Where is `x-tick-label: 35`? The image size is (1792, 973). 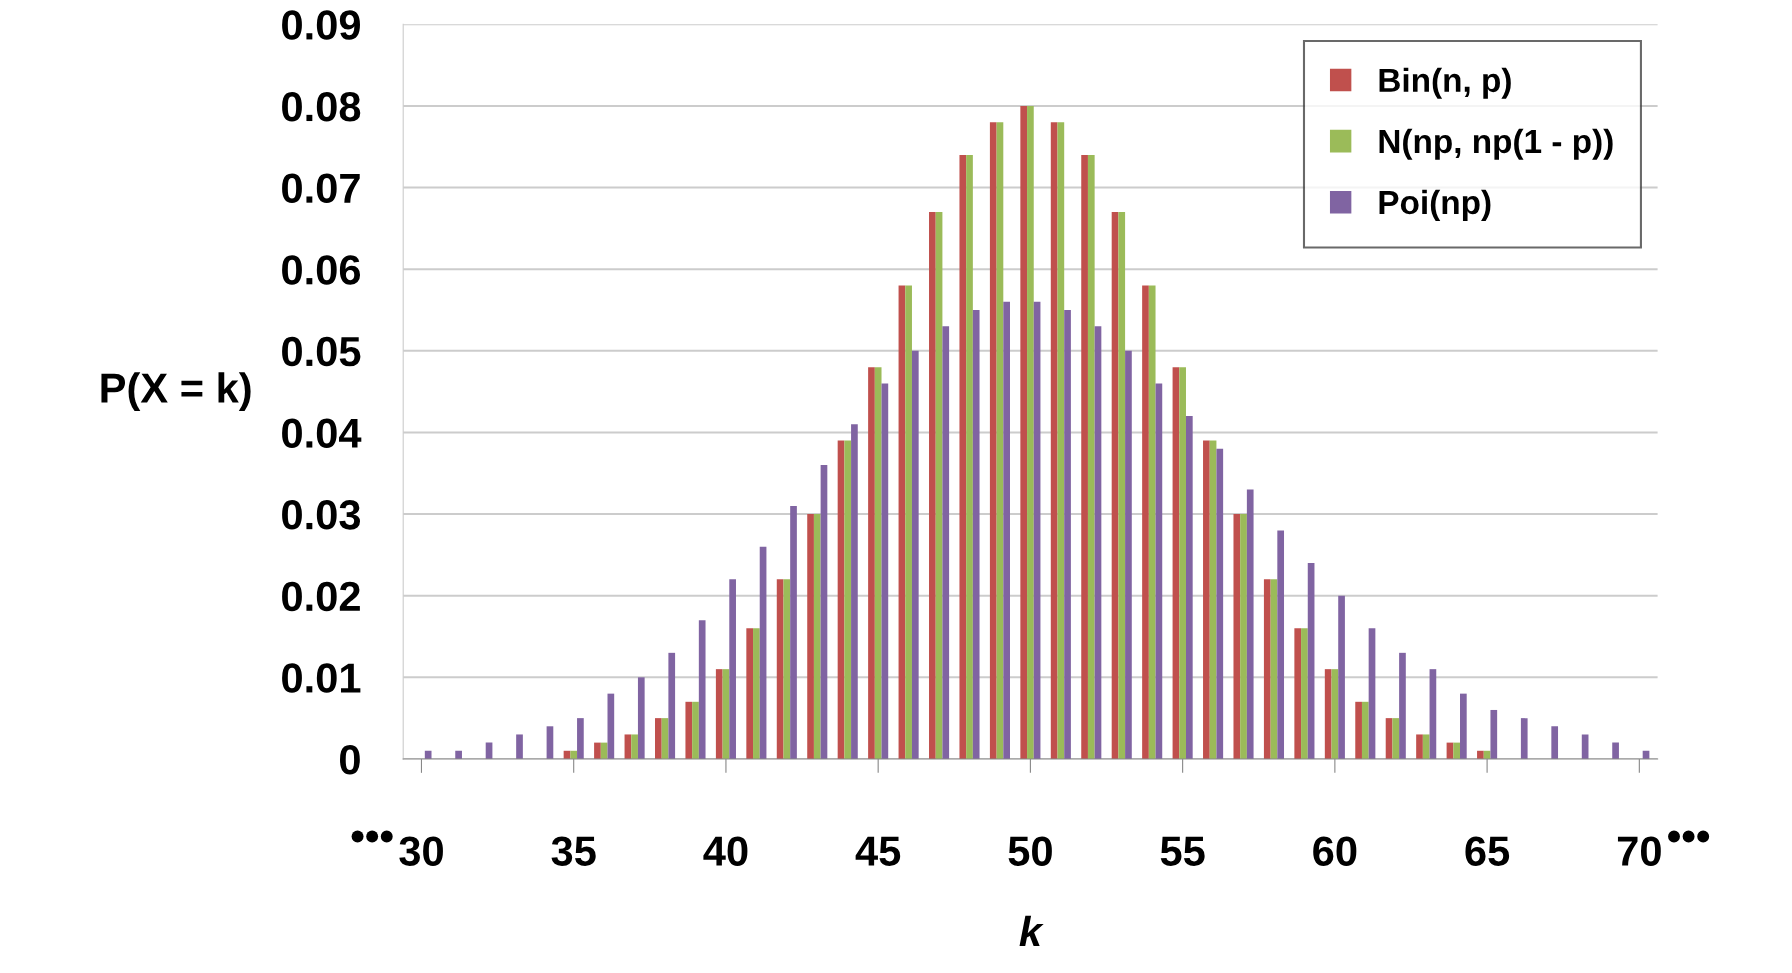 x-tick-label: 35 is located at coordinates (573, 851).